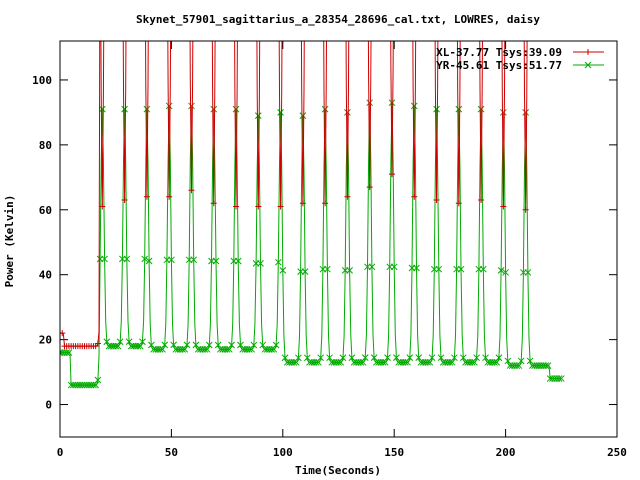 This screenshot has height=480, width=640. I want to click on y-tick-label: 100, so click(42, 80).